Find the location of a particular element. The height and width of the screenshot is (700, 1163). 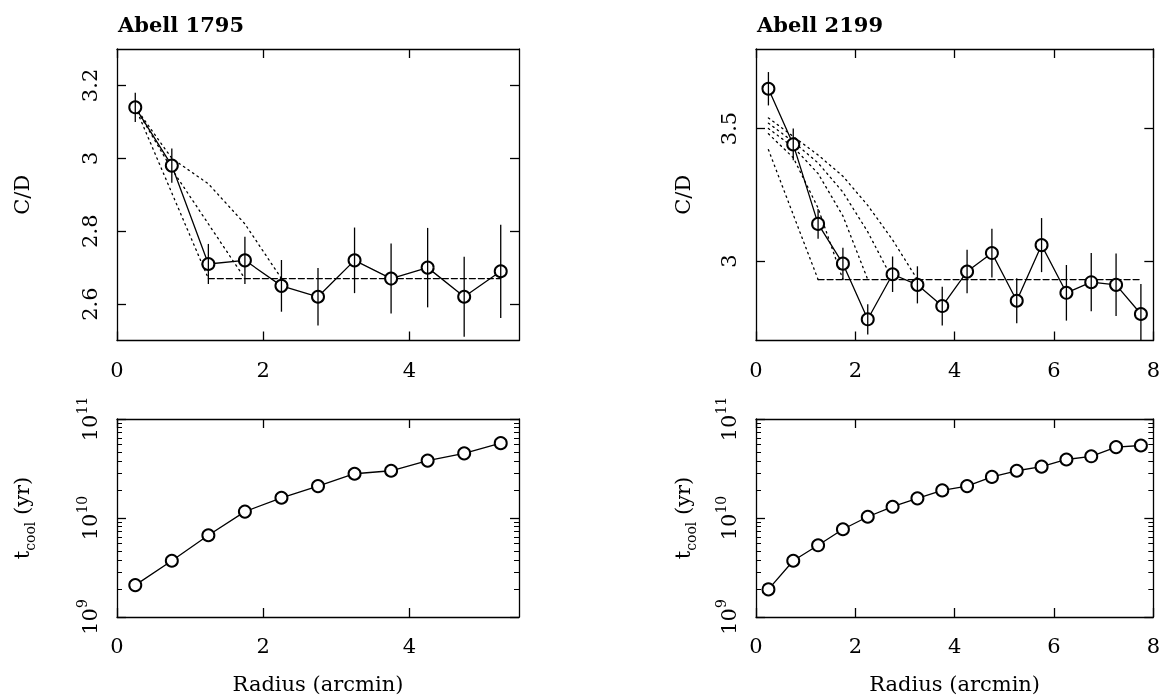

chart-title: Abell 2199 is located at coordinates (820, 24).